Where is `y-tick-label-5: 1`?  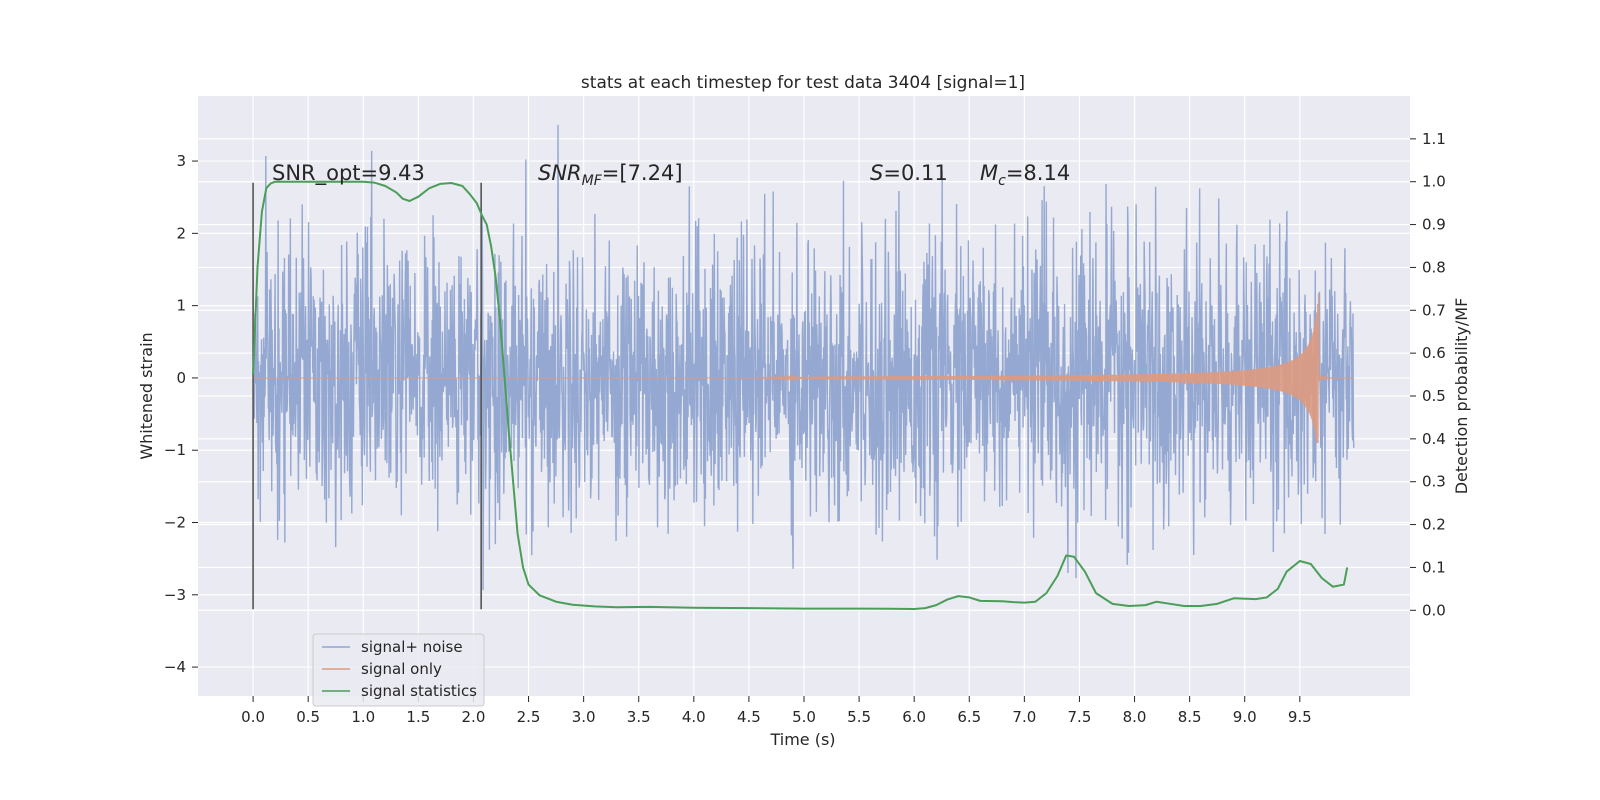 y-tick-label-5: 1 is located at coordinates (181, 306).